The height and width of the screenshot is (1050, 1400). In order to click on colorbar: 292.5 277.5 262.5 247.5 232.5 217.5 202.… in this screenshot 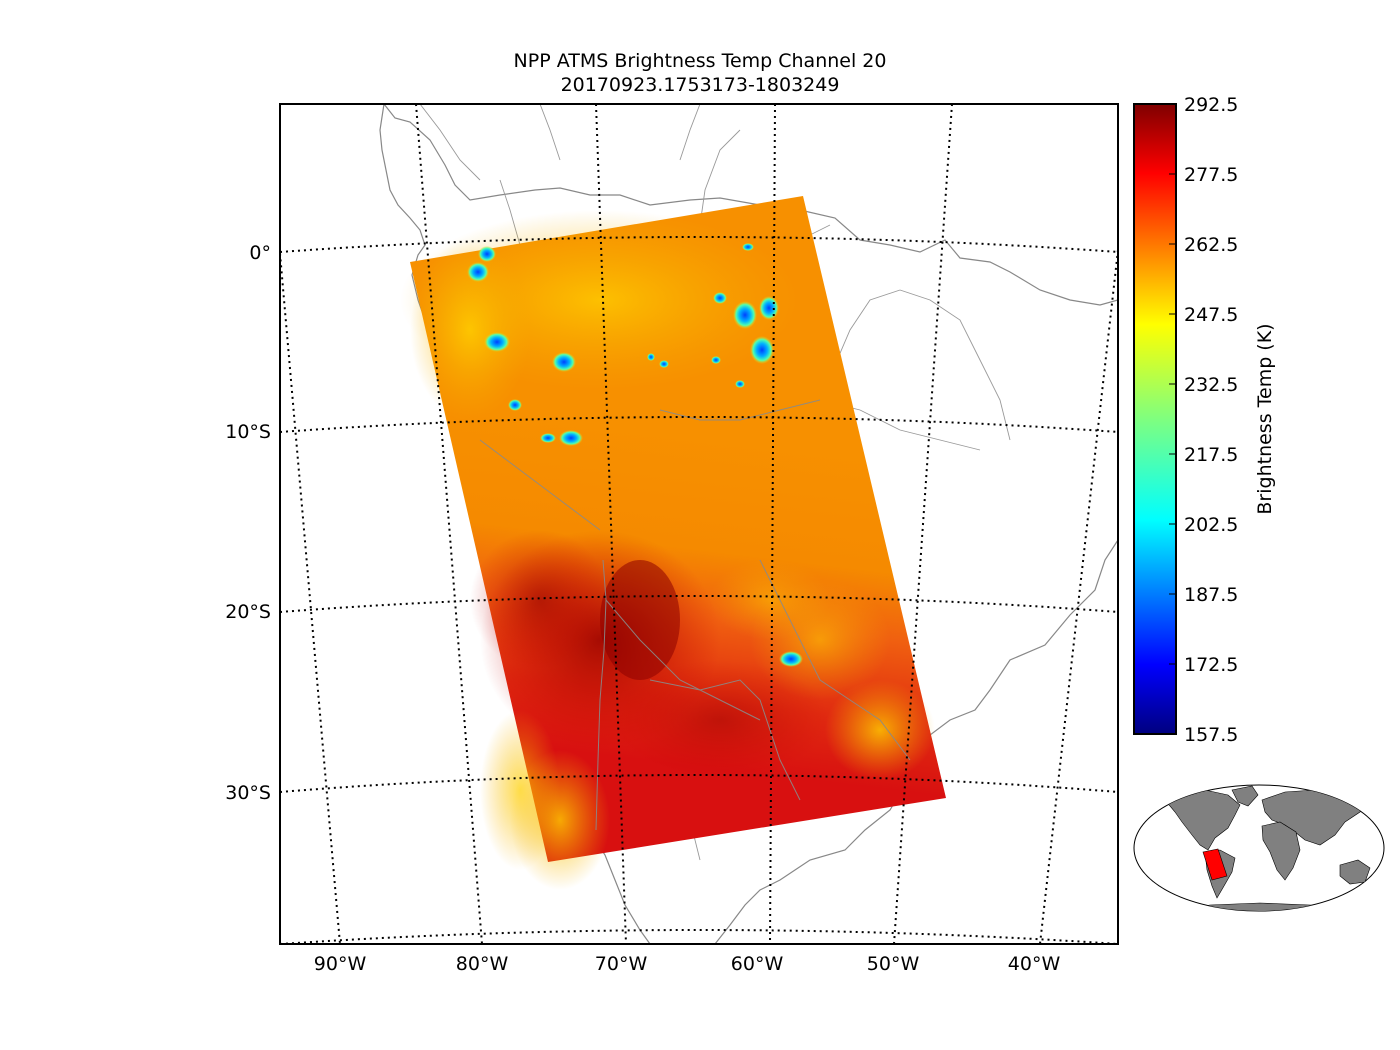, I will do `click(1204, 420)`.